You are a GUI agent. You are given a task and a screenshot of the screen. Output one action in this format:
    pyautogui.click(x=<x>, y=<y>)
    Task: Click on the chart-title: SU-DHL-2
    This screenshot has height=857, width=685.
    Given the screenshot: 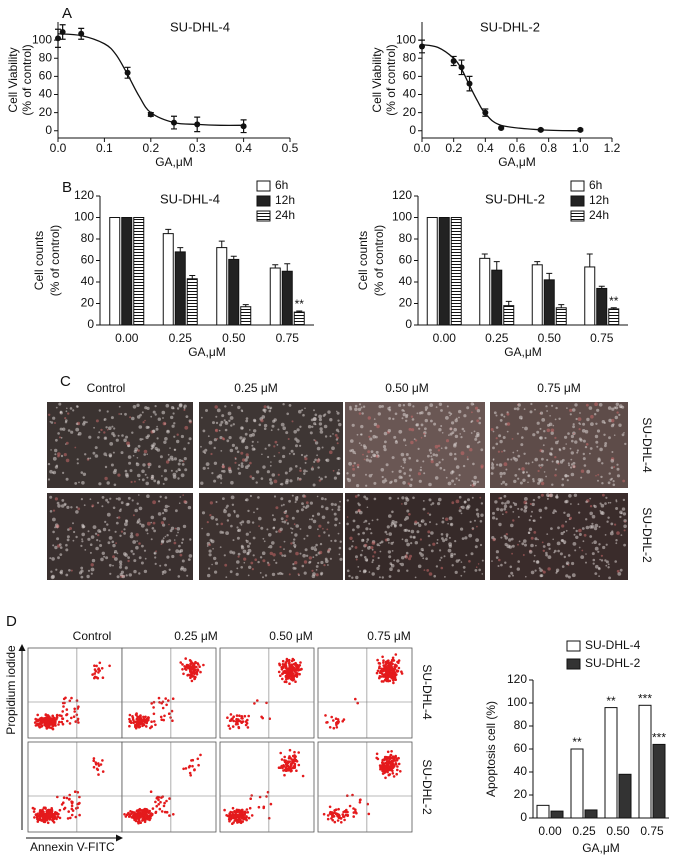 What is the action you would take?
    pyautogui.click(x=510, y=26)
    